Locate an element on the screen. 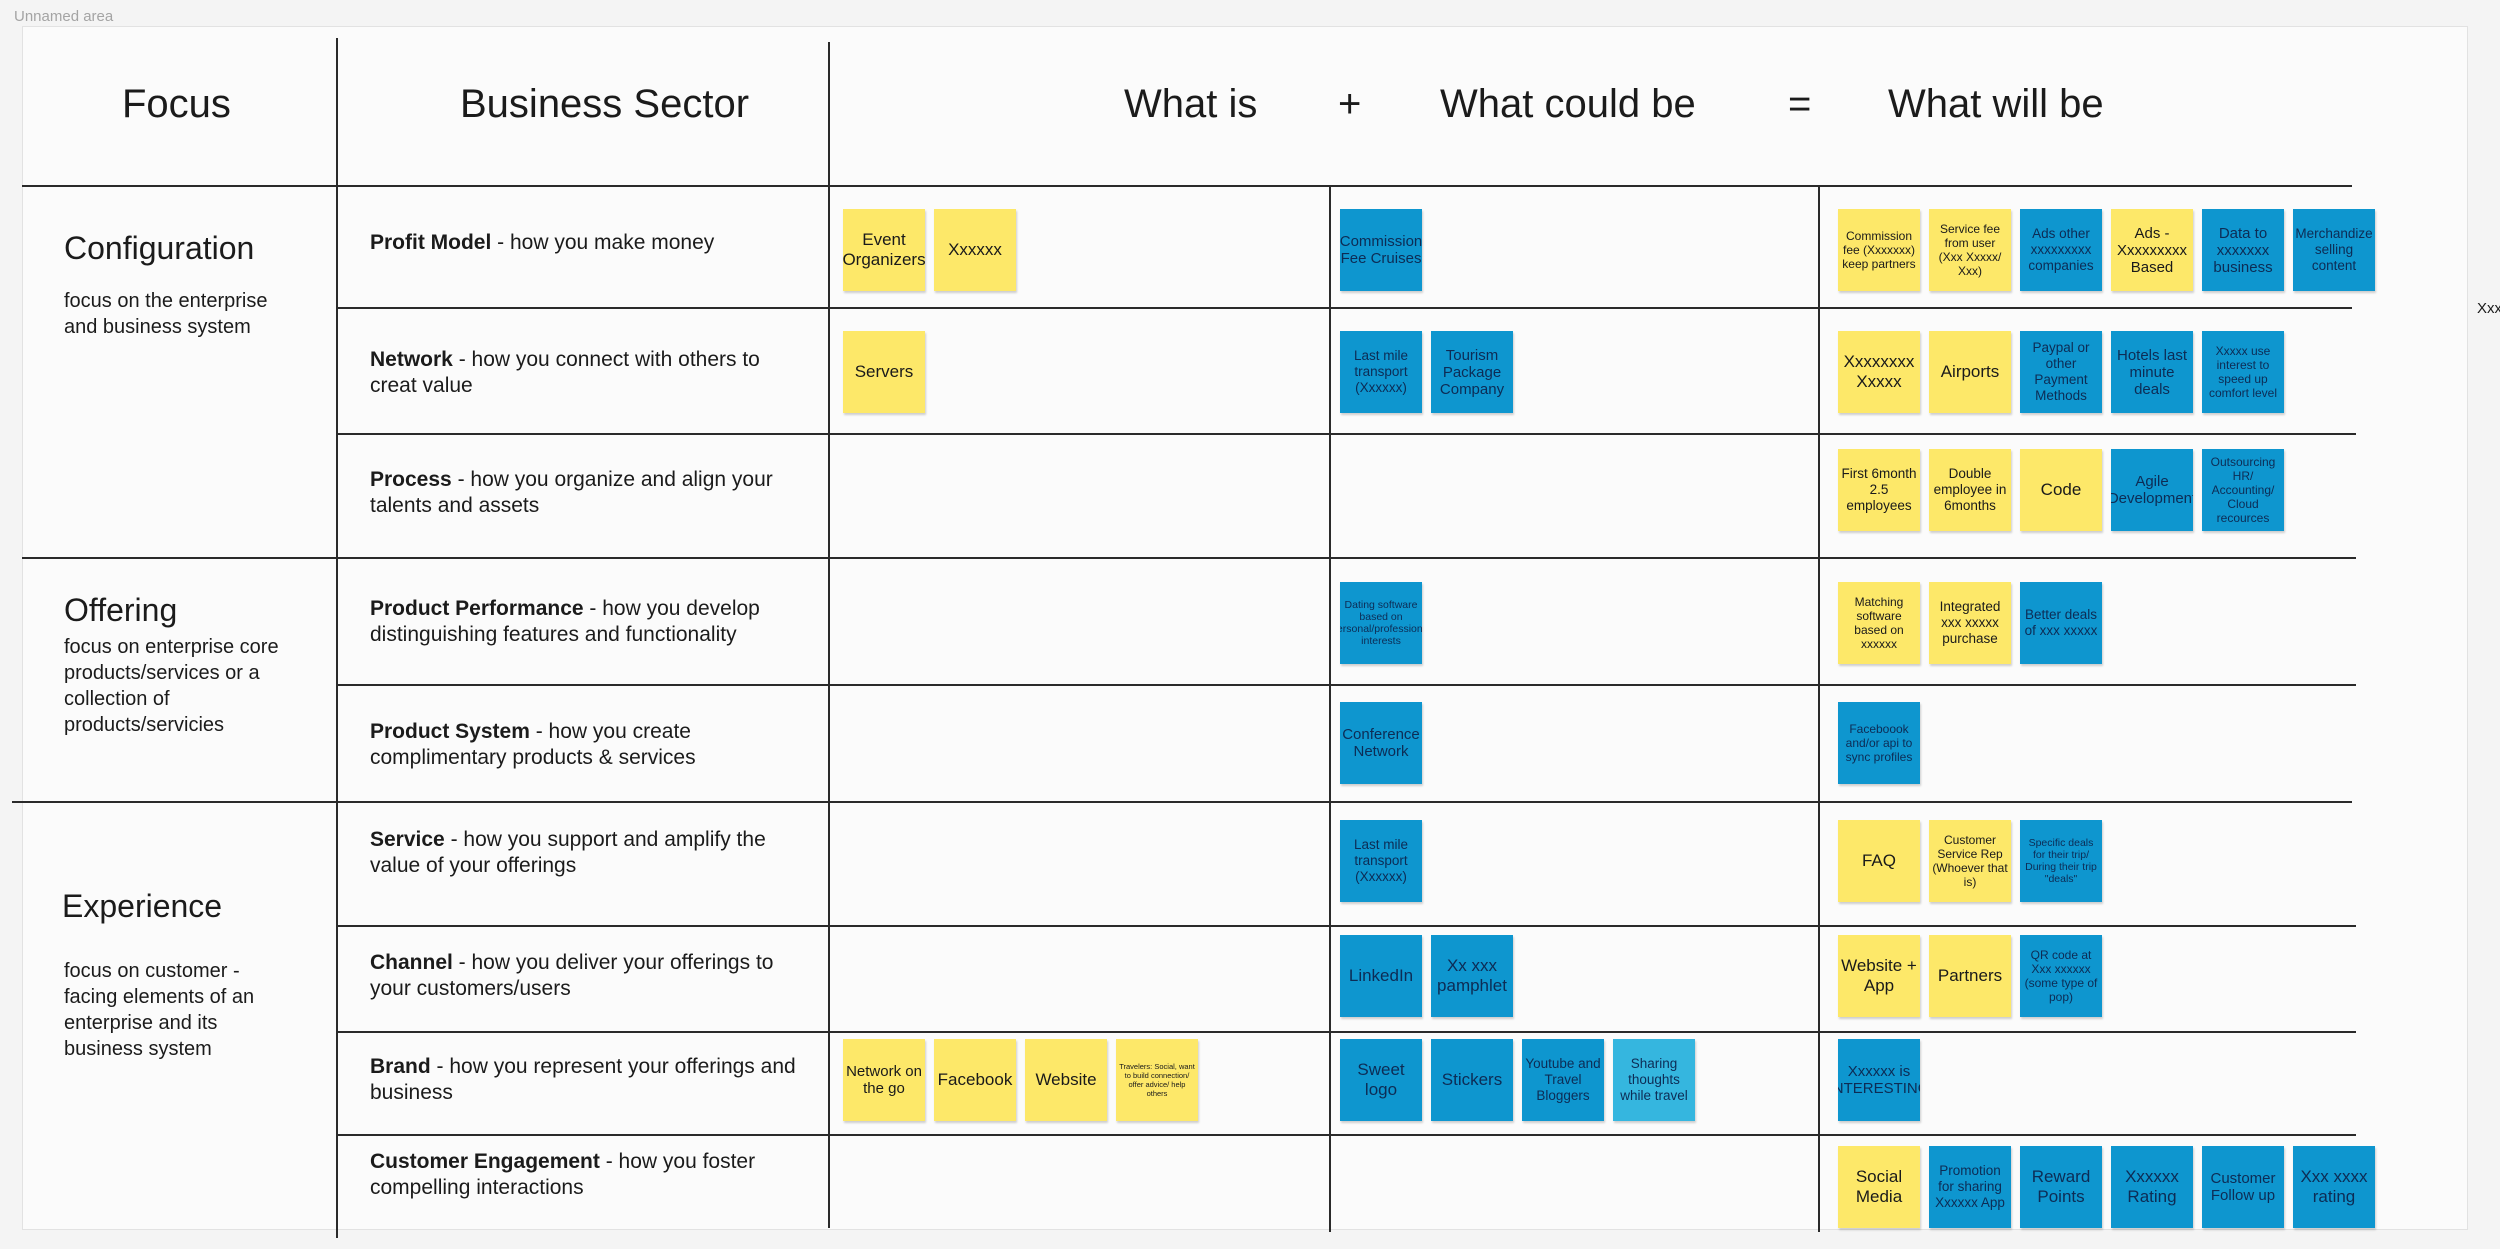  sticky-note: Facebook is located at coordinates (975, 1080).